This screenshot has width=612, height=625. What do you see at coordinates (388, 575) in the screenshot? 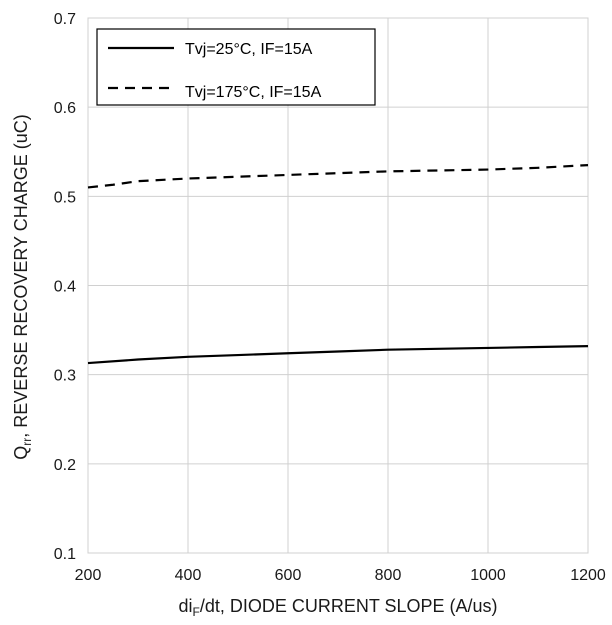
I see `x-tick-label-800: 800` at bounding box center [388, 575].